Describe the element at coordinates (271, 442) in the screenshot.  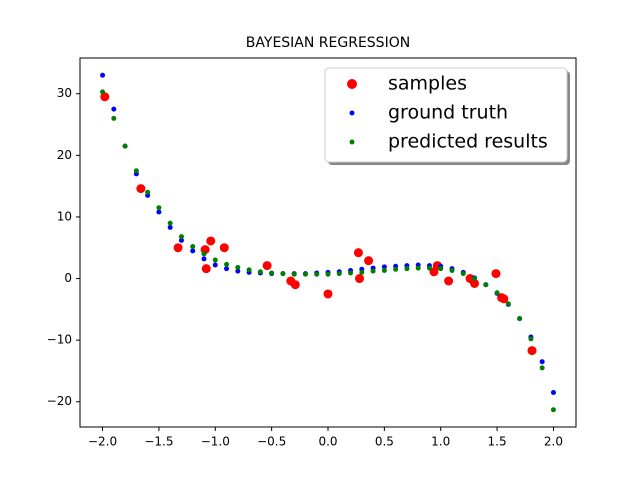
I see `x-tick-label: −0.5` at that location.